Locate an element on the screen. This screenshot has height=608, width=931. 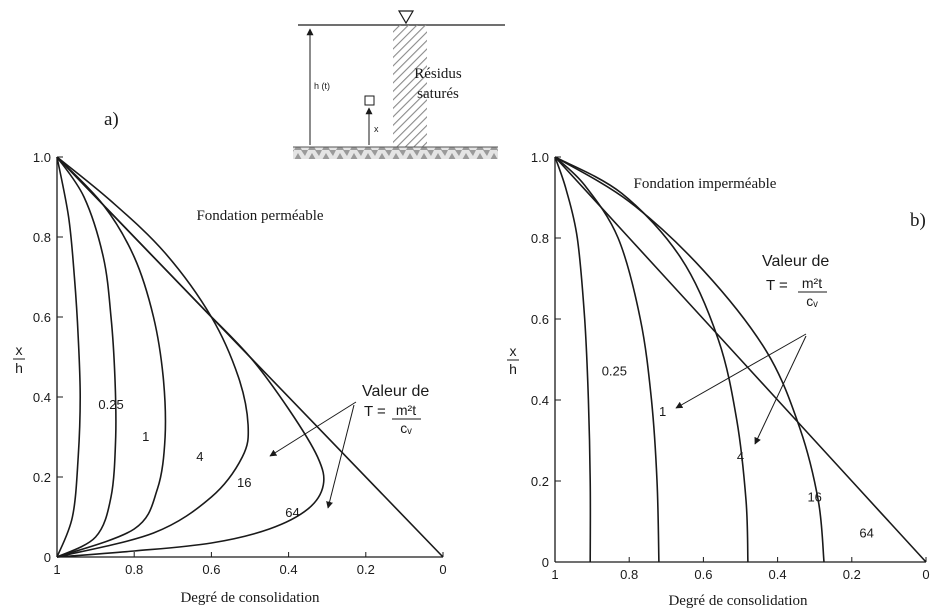
ground-base is located at coordinates (395, 153).